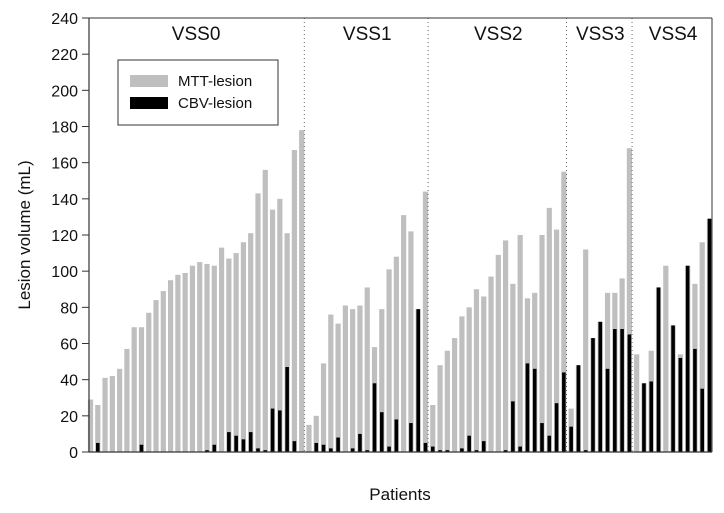 The height and width of the screenshot is (513, 724). Describe the element at coordinates (64, 55) in the screenshot. I see `y-tick-label: 220` at that location.